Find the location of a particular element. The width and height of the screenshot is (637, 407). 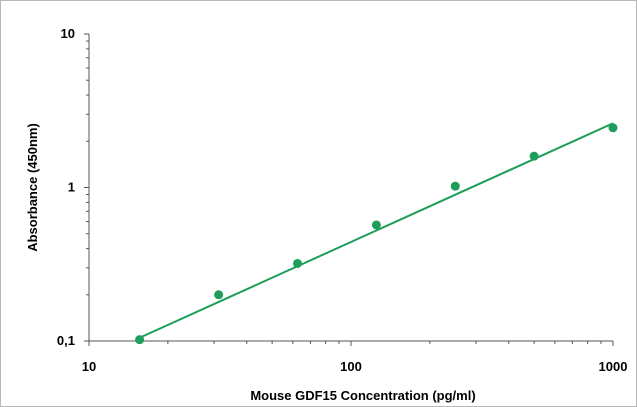

x-tick-label: 100 is located at coordinates (351, 366).